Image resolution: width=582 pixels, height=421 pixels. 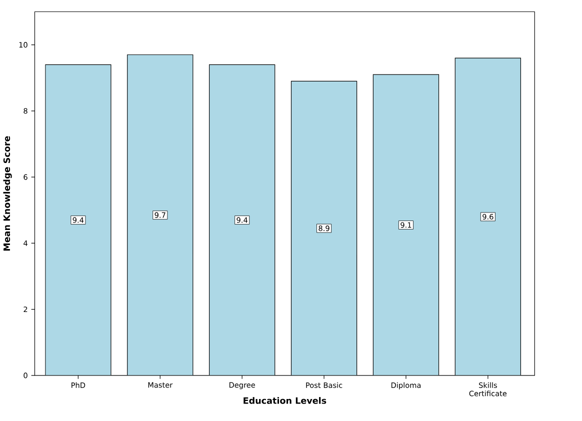 I want to click on y-axis-title: Mean Knowledge Score, so click(x=7, y=193).